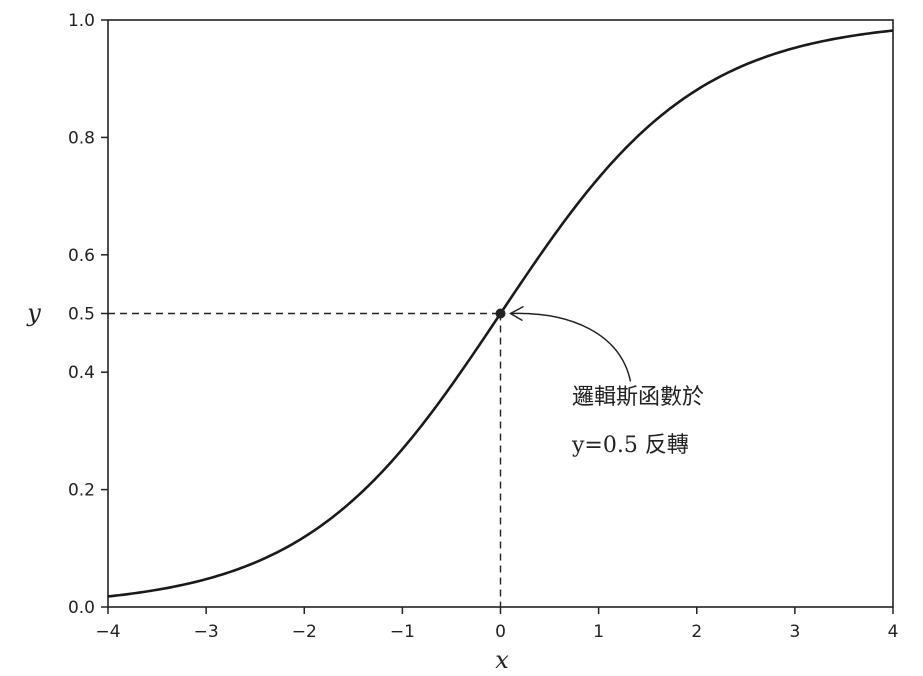 The height and width of the screenshot is (676, 923). What do you see at coordinates (81, 373) in the screenshot?
I see `y-tick-label: 0.4` at bounding box center [81, 373].